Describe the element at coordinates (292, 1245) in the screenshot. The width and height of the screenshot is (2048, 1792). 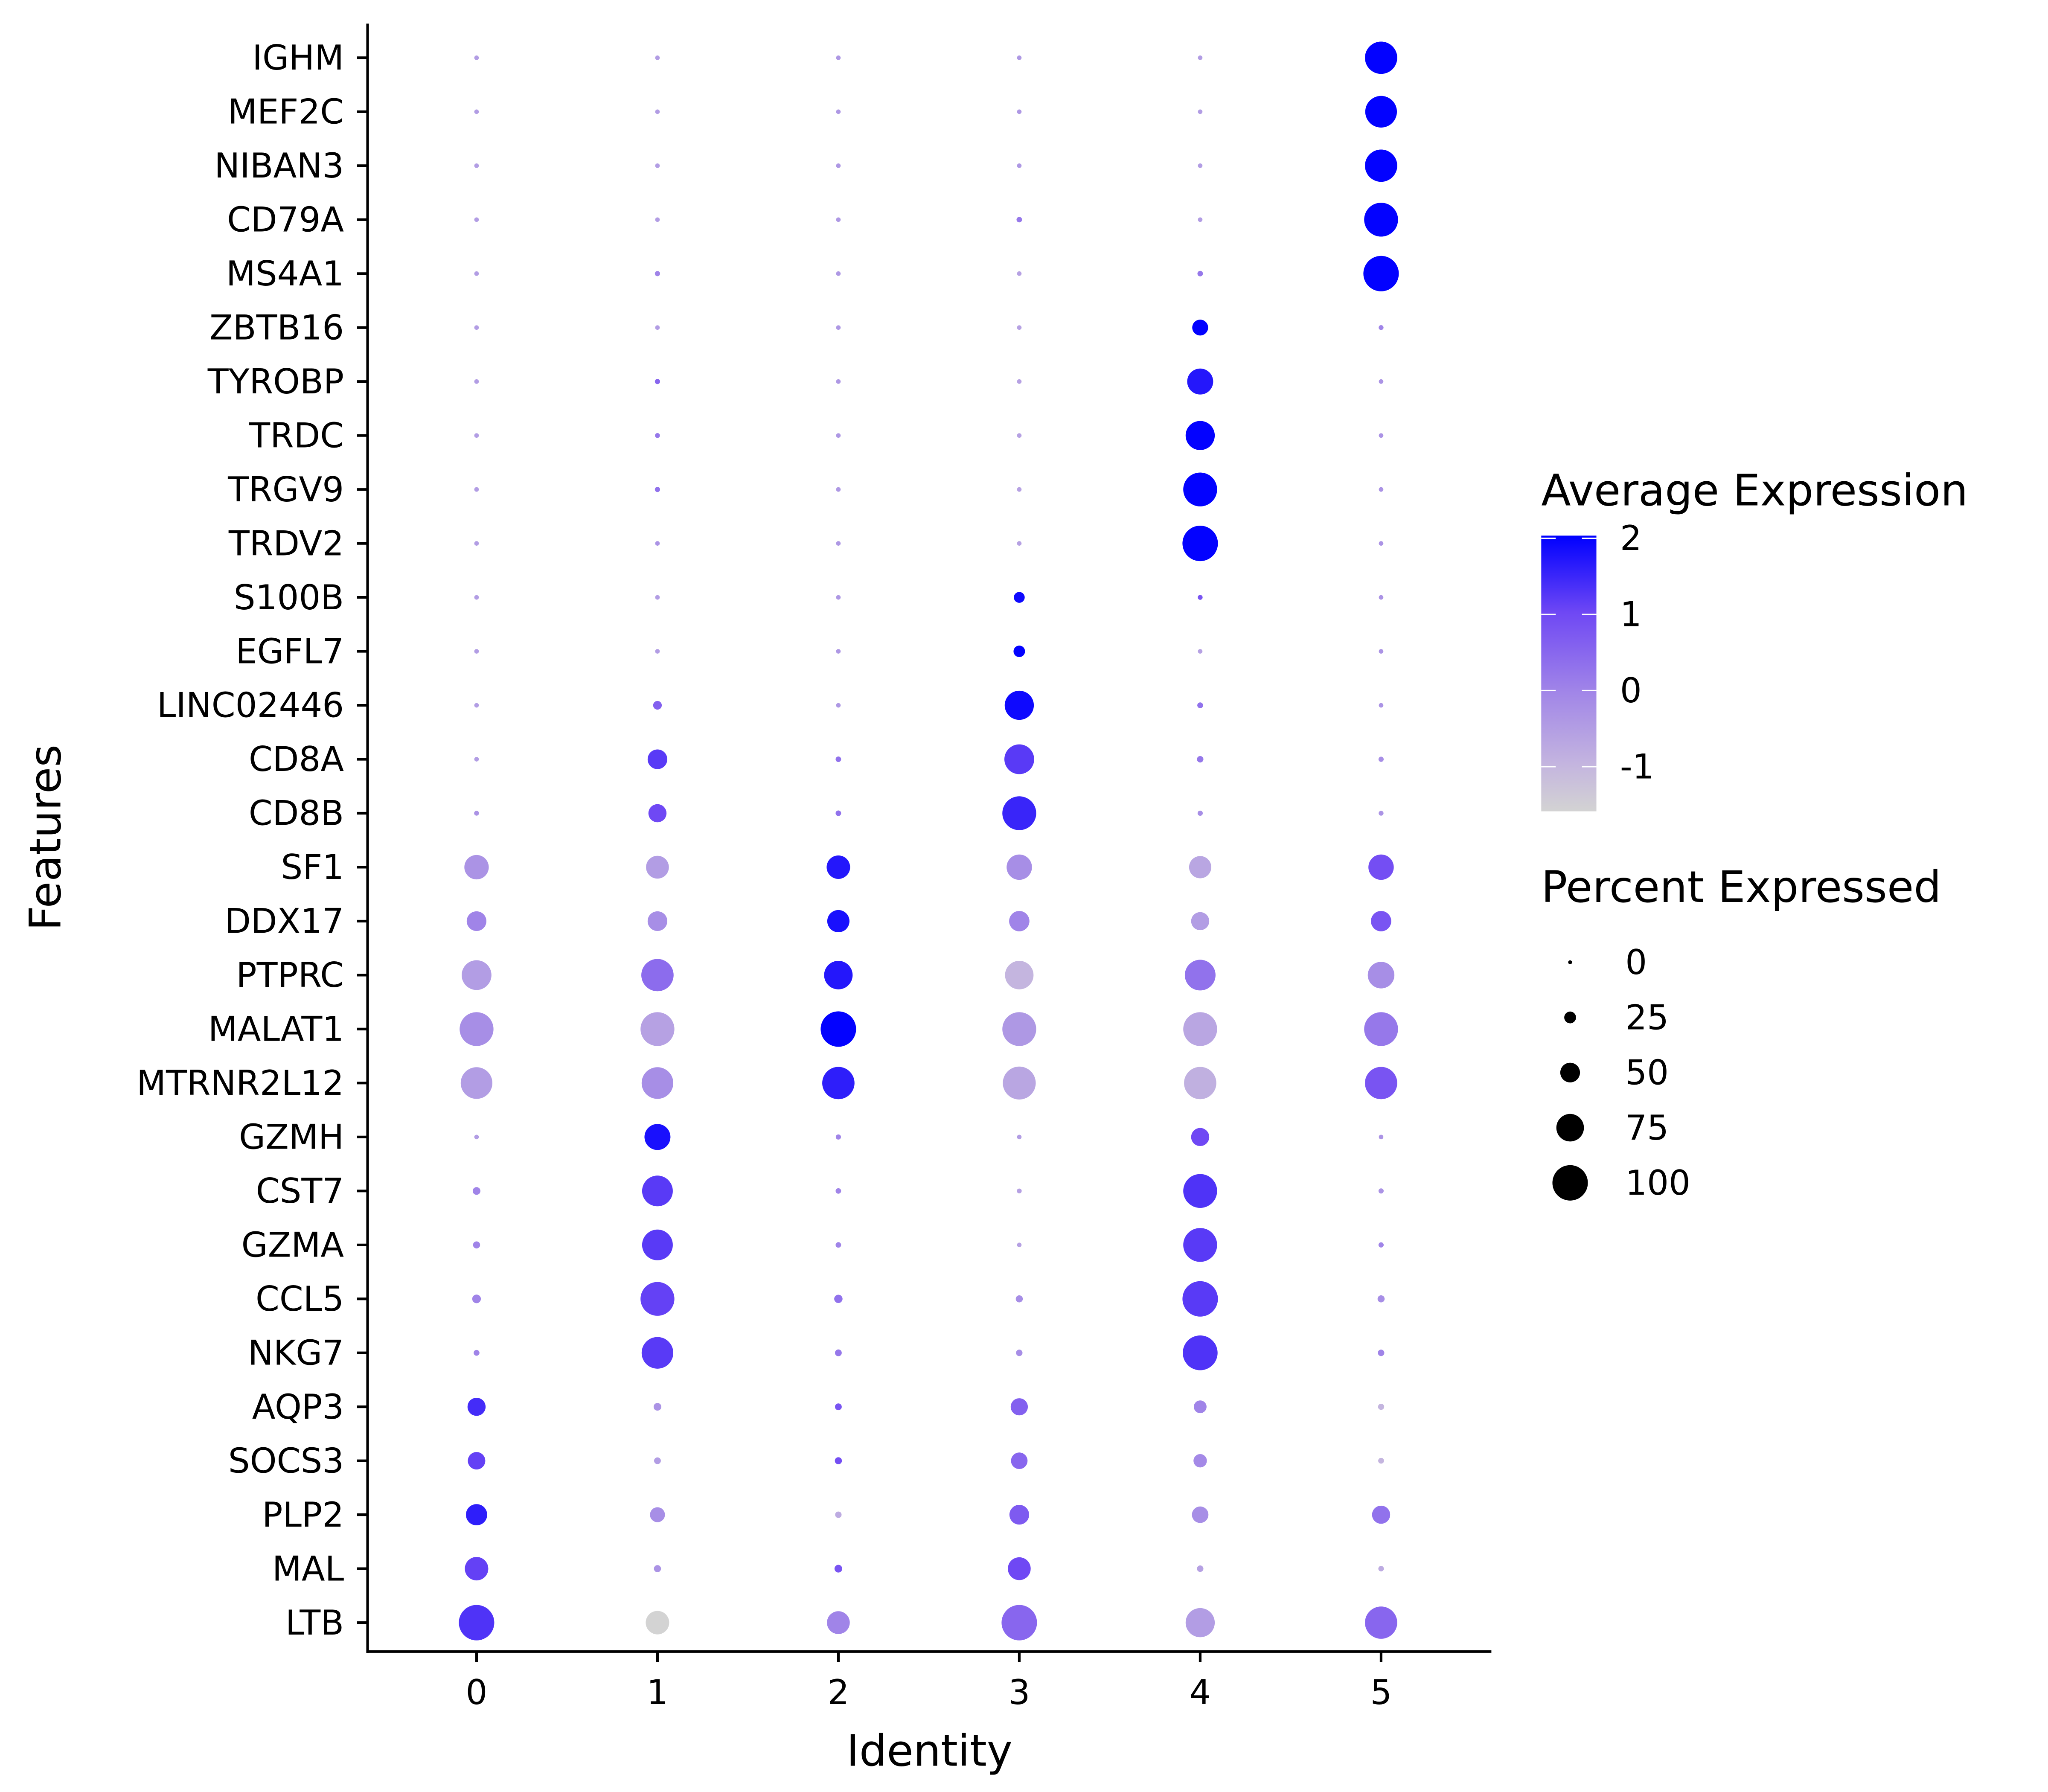
I see `y-tick-label: GZMA` at that location.